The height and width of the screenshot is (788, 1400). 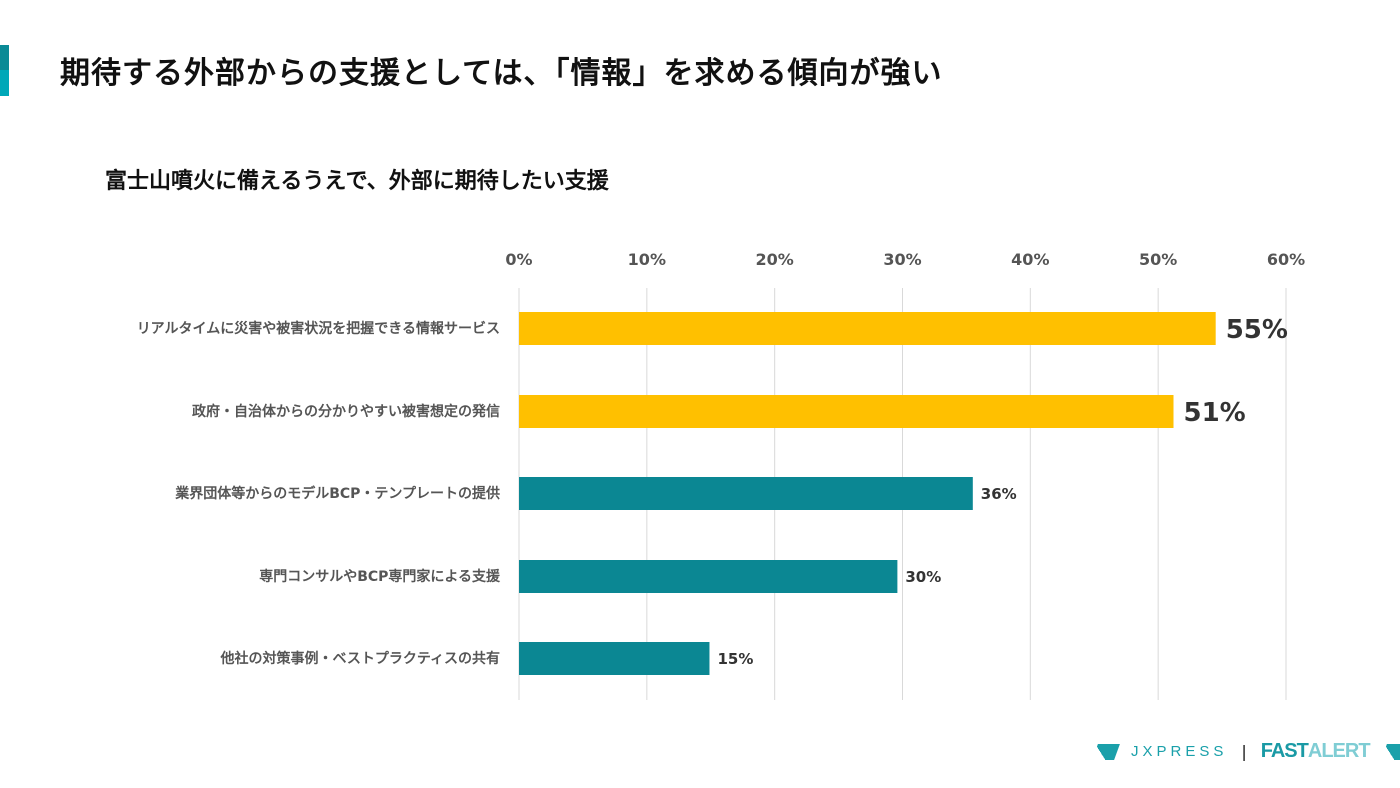 I want to click on data-label: 51%, so click(x=1215, y=413).